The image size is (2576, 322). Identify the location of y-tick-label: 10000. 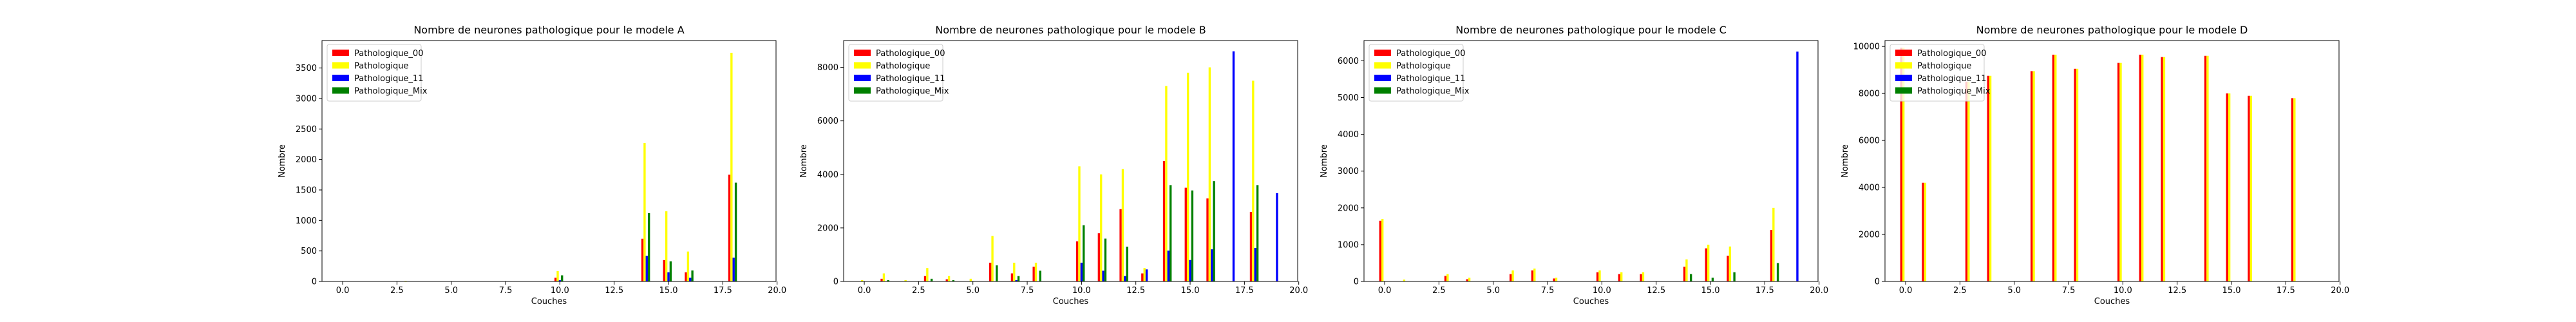
(1867, 48).